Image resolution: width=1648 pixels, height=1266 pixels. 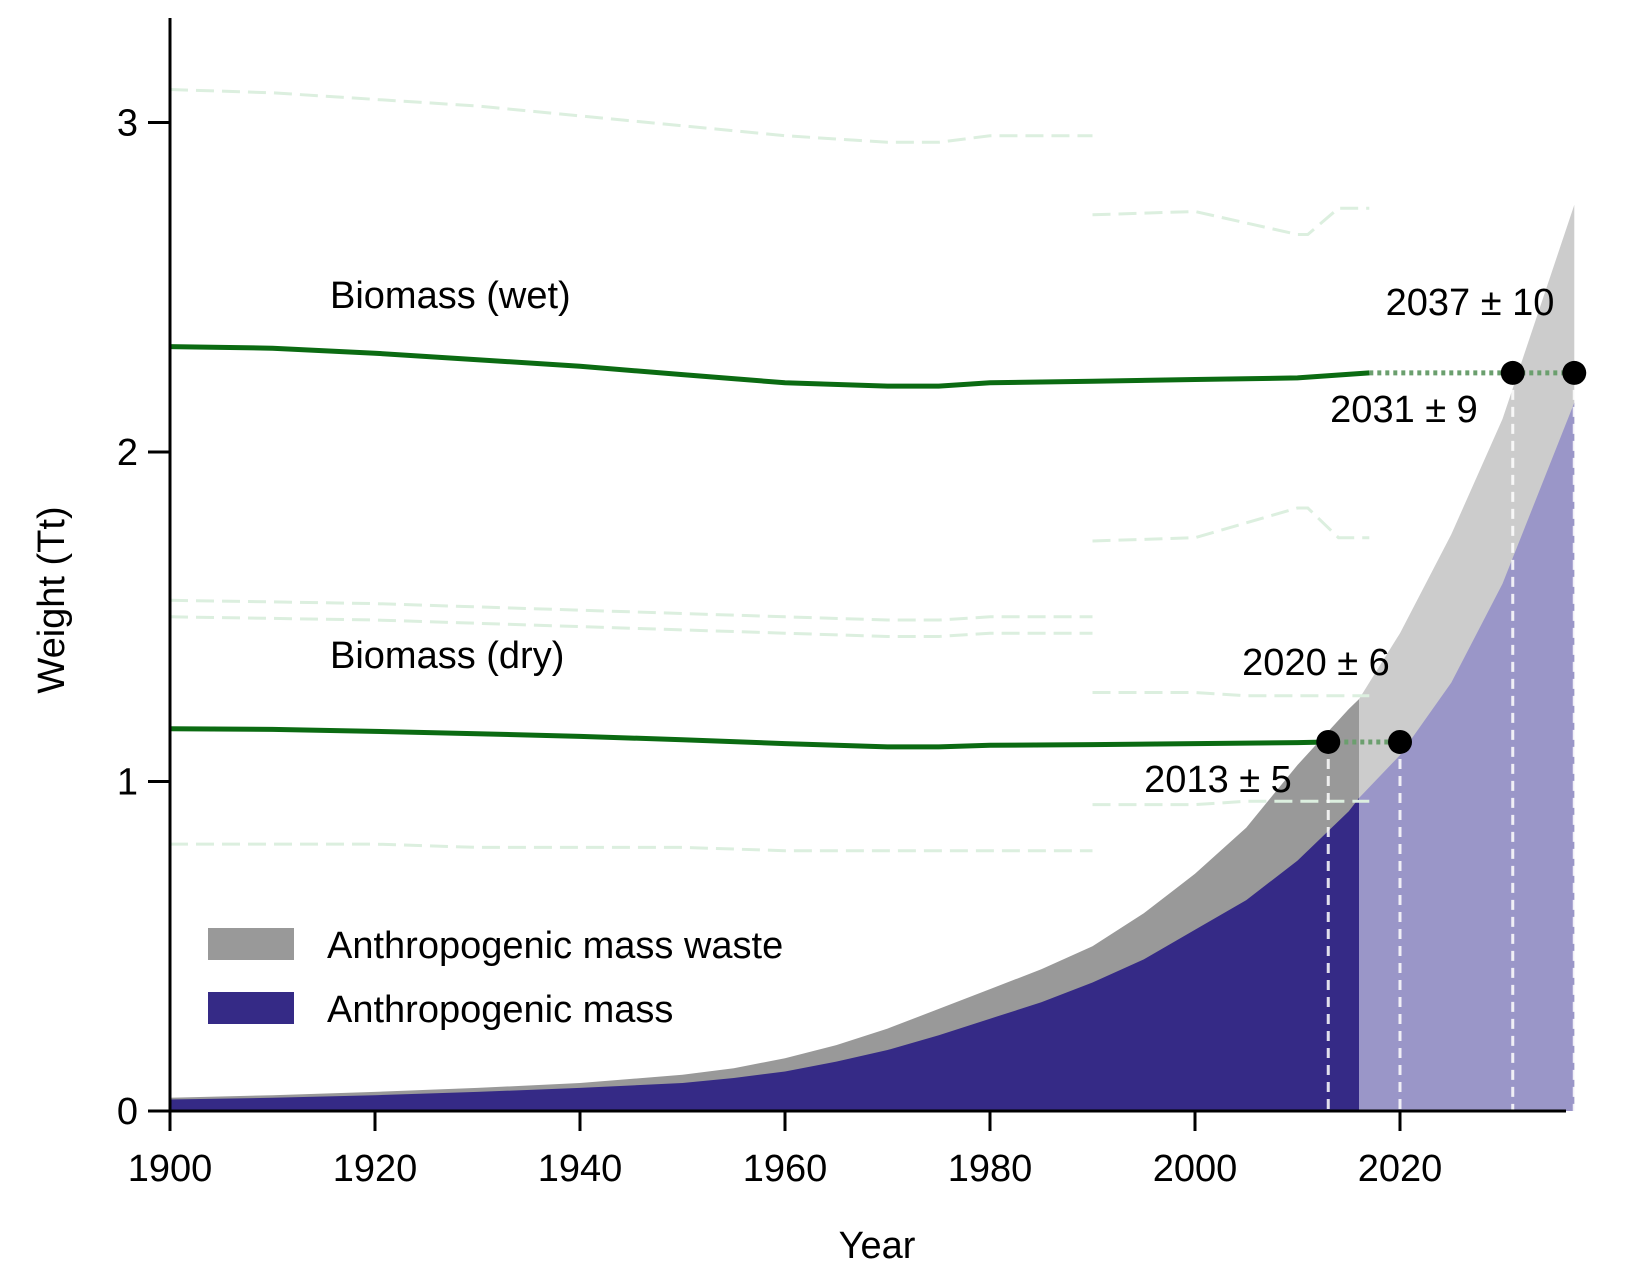 What do you see at coordinates (143, 618) in the screenshot?
I see `y-ticks: 0 1 2 3` at bounding box center [143, 618].